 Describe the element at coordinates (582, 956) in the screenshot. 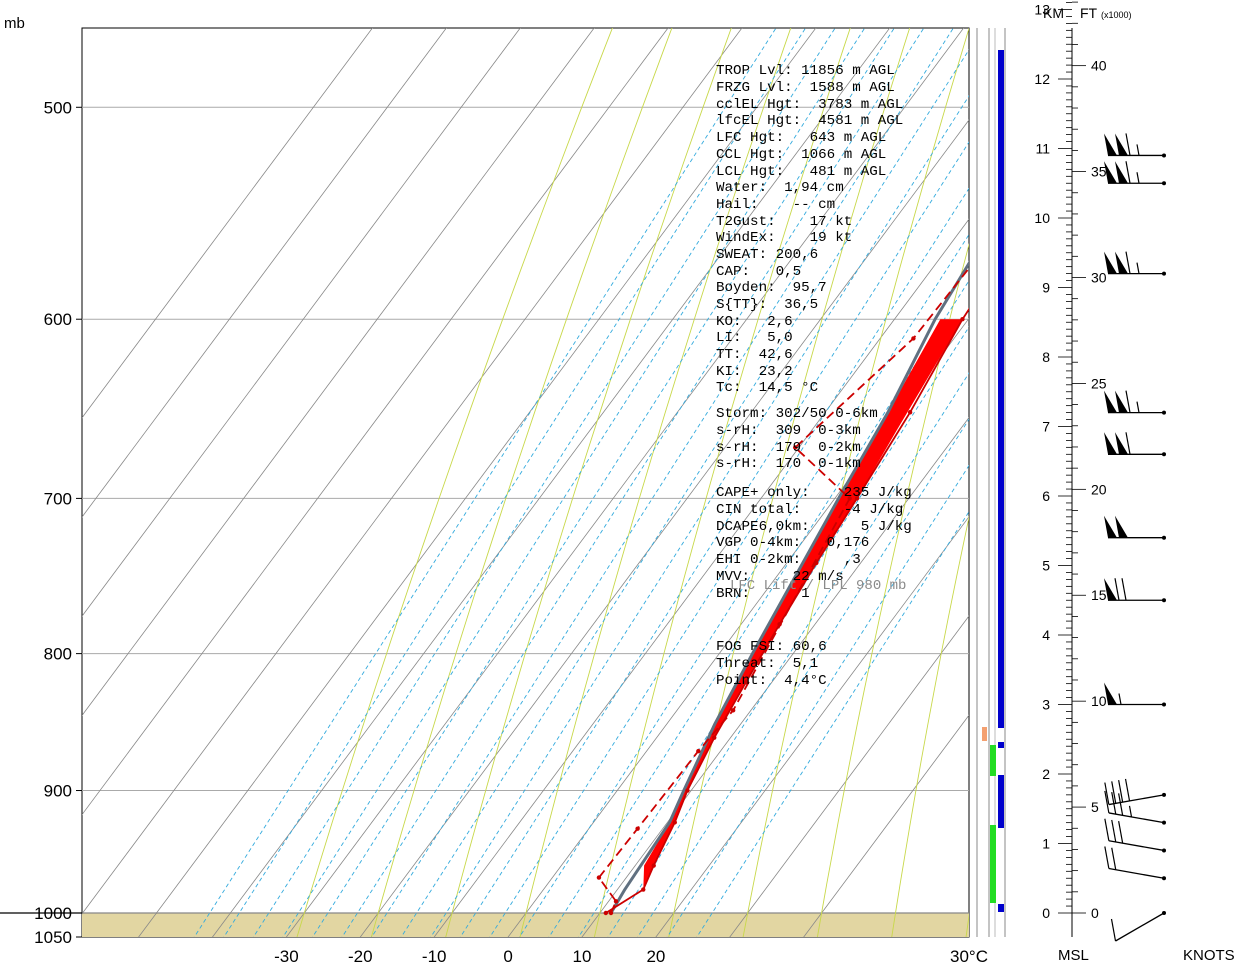

I see `temperature-tick-label: 10` at that location.